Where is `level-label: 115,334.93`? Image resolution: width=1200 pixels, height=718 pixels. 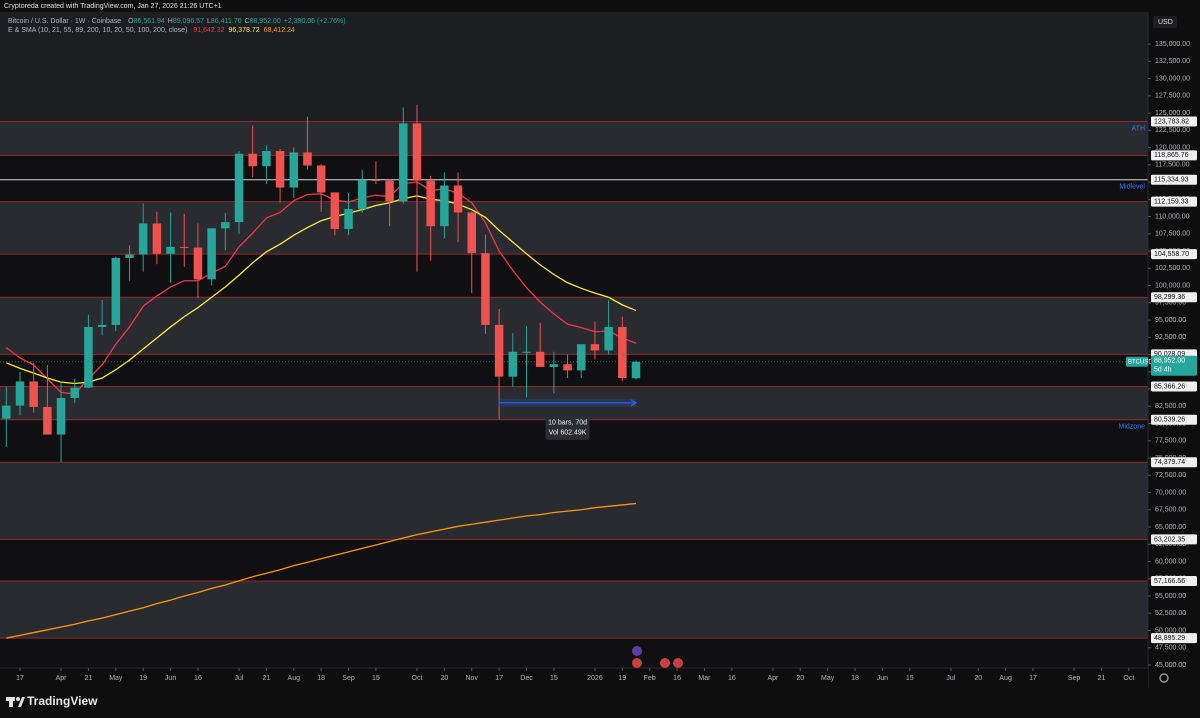 level-label: 115,334.93 is located at coordinates (1171, 180).